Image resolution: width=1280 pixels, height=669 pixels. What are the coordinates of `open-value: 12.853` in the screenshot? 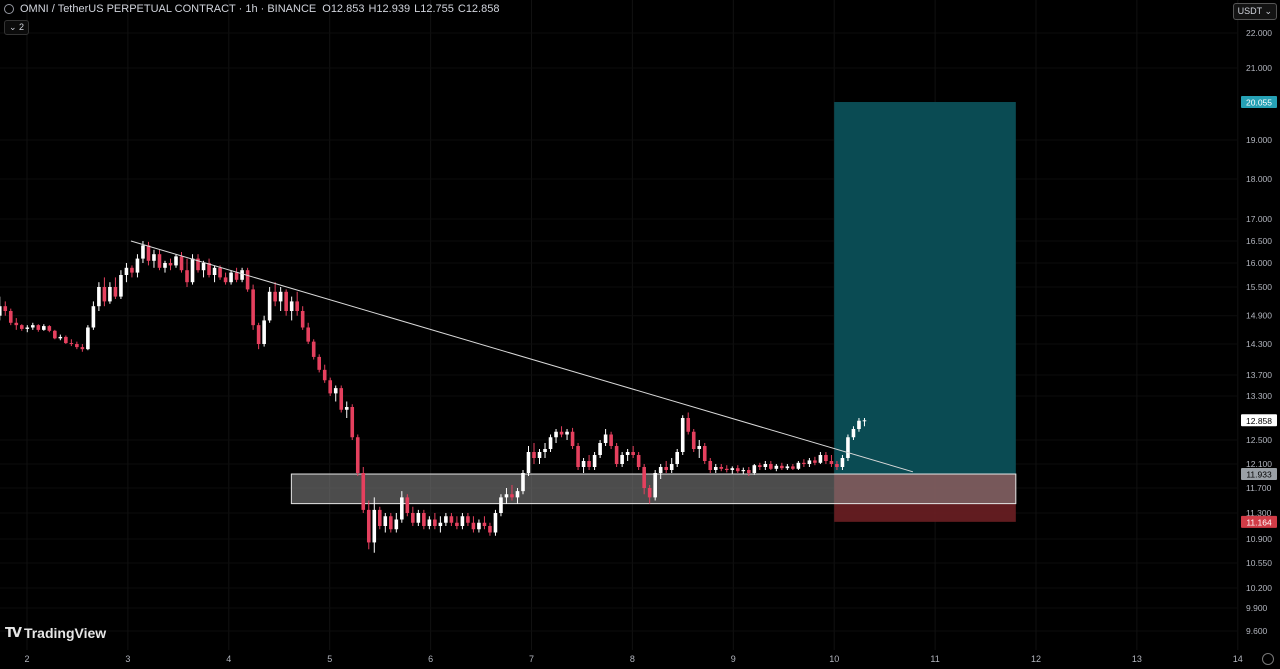 It's located at (347, 9).